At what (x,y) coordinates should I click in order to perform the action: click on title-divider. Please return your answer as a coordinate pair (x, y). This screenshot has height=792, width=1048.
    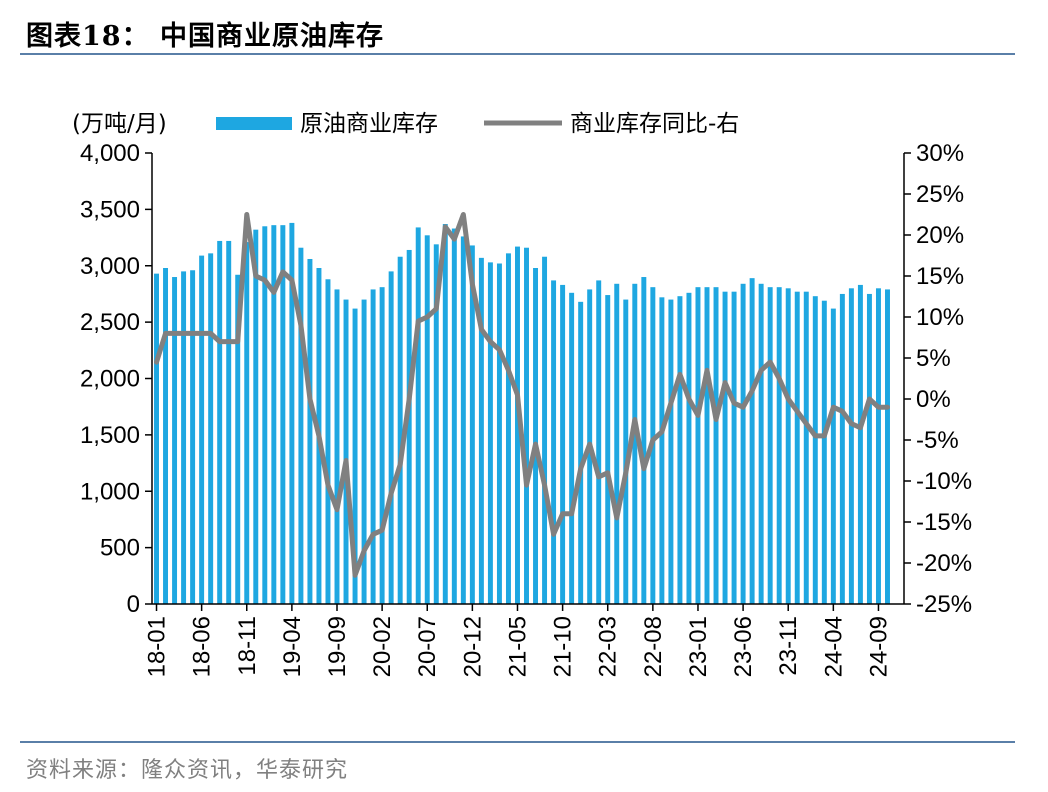
    Looking at the image, I should click on (517, 54).